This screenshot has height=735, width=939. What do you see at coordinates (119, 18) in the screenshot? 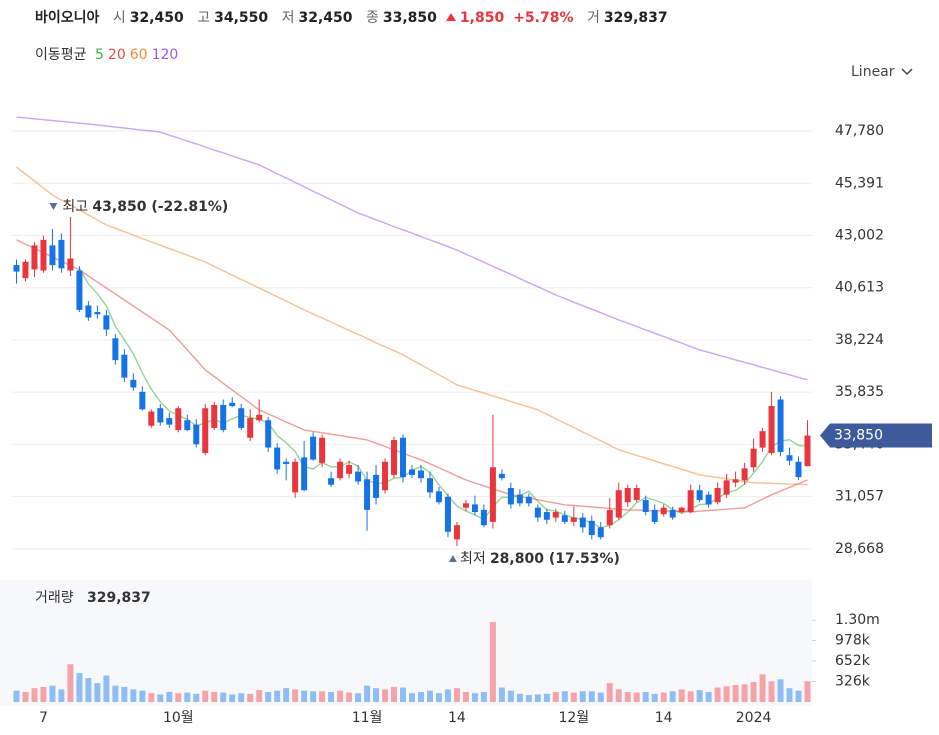
I see `field-label: 시` at bounding box center [119, 18].